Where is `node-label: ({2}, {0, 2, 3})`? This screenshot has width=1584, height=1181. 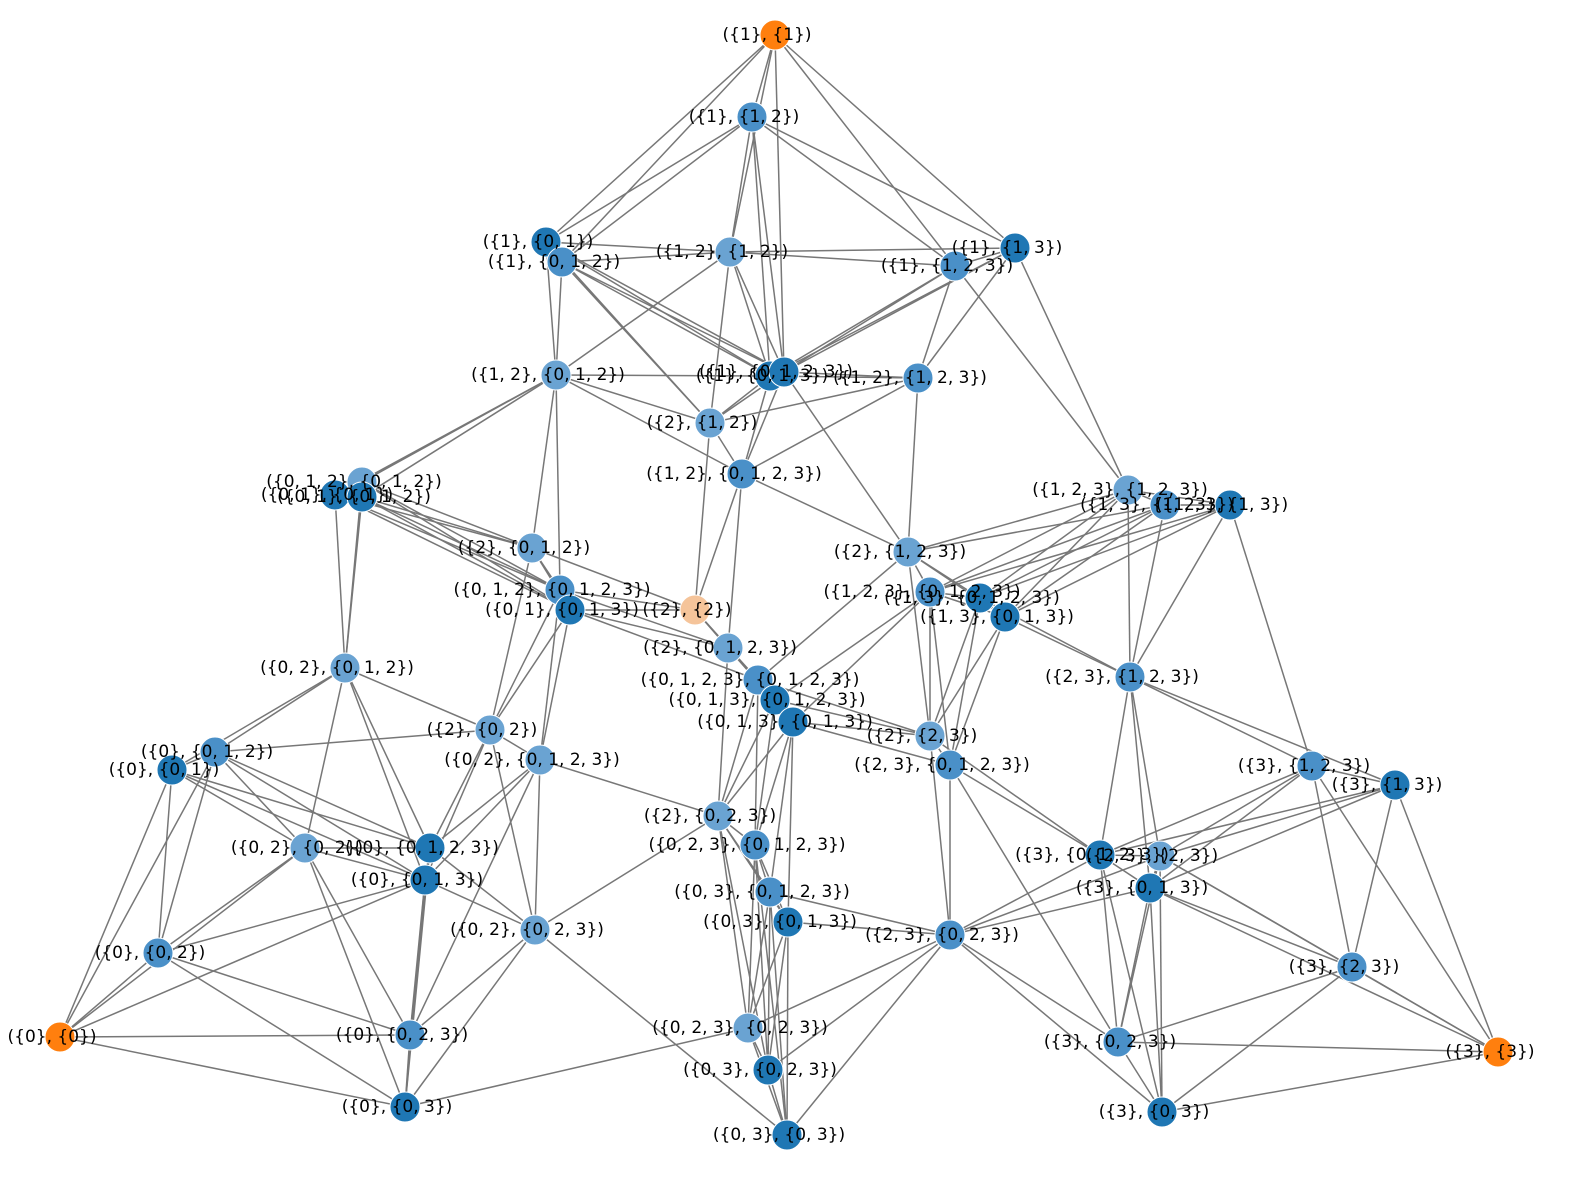 node-label: ({2}, {0, 2, 3}) is located at coordinates (710, 816).